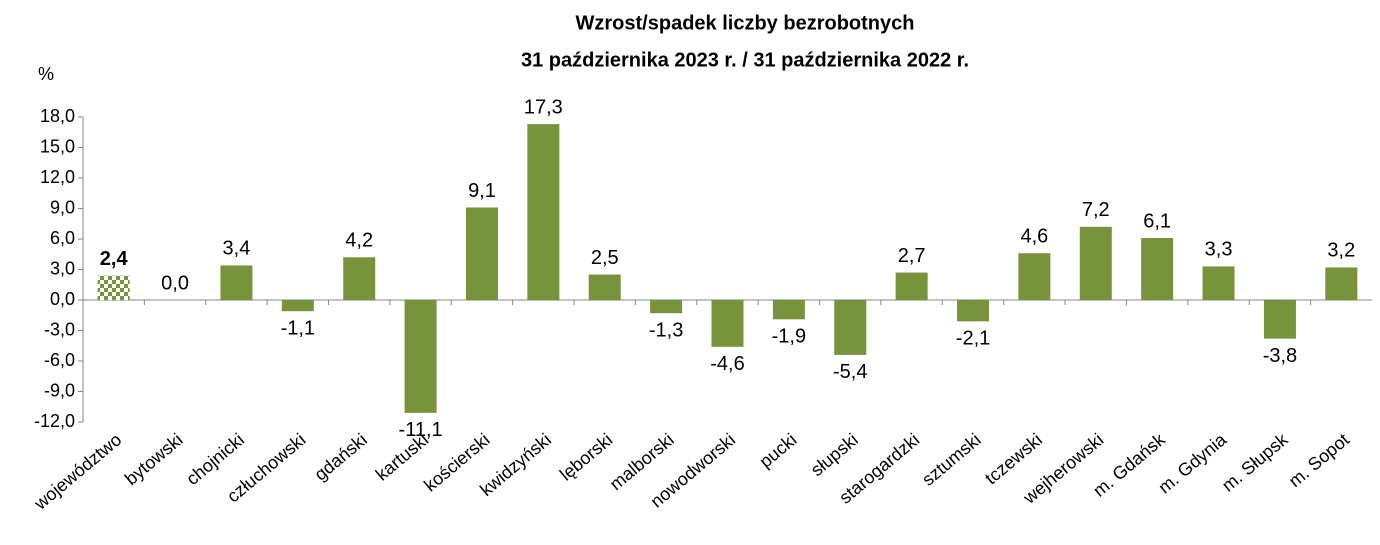  I want to click on y-axis-label: %, so click(46, 74).